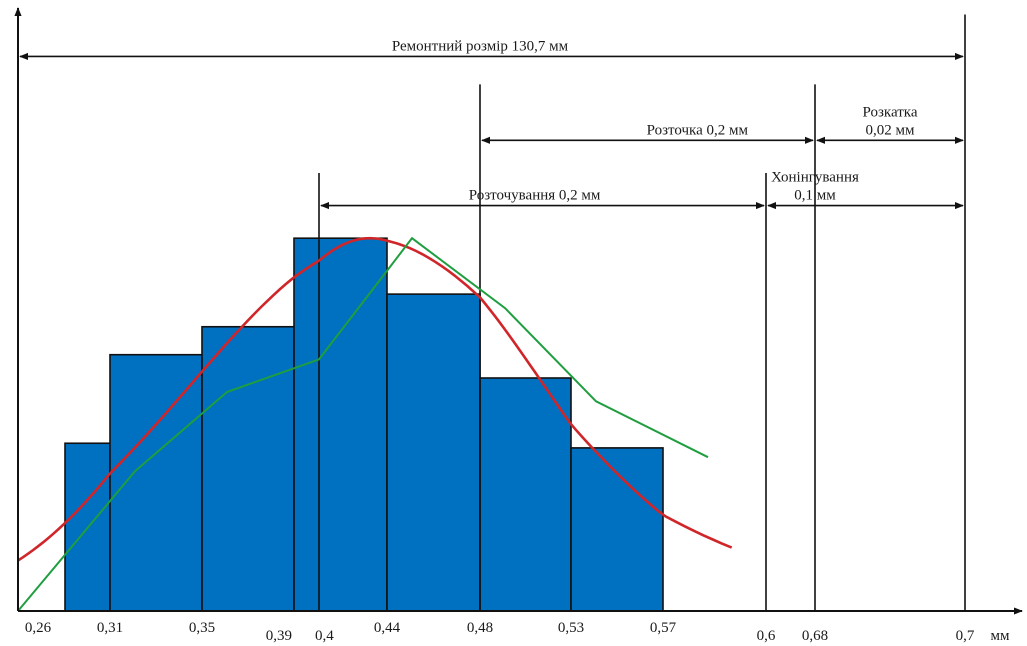 The width and height of the screenshot is (1027, 646). I want to click on dimension-label-2-1: Розточка 0,2 мм, so click(698, 130).